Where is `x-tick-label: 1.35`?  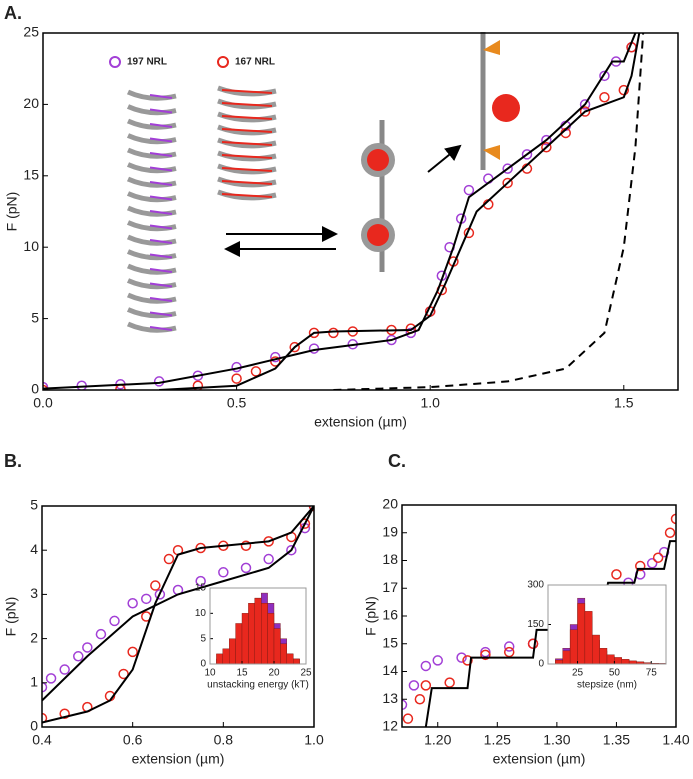
x-tick-label: 1.35 is located at coordinates (616, 740).